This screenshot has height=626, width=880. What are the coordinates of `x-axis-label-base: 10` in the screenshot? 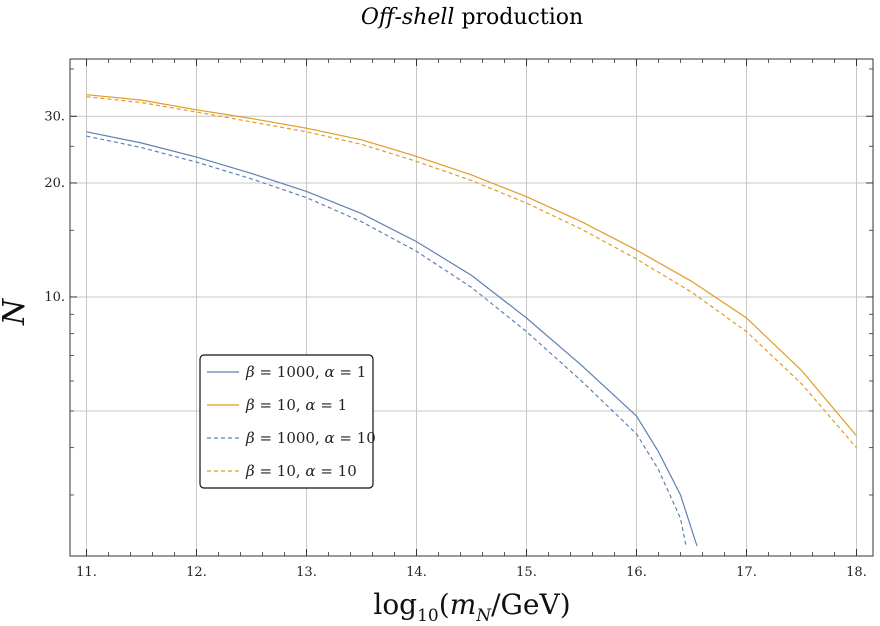 It's located at (428, 616).